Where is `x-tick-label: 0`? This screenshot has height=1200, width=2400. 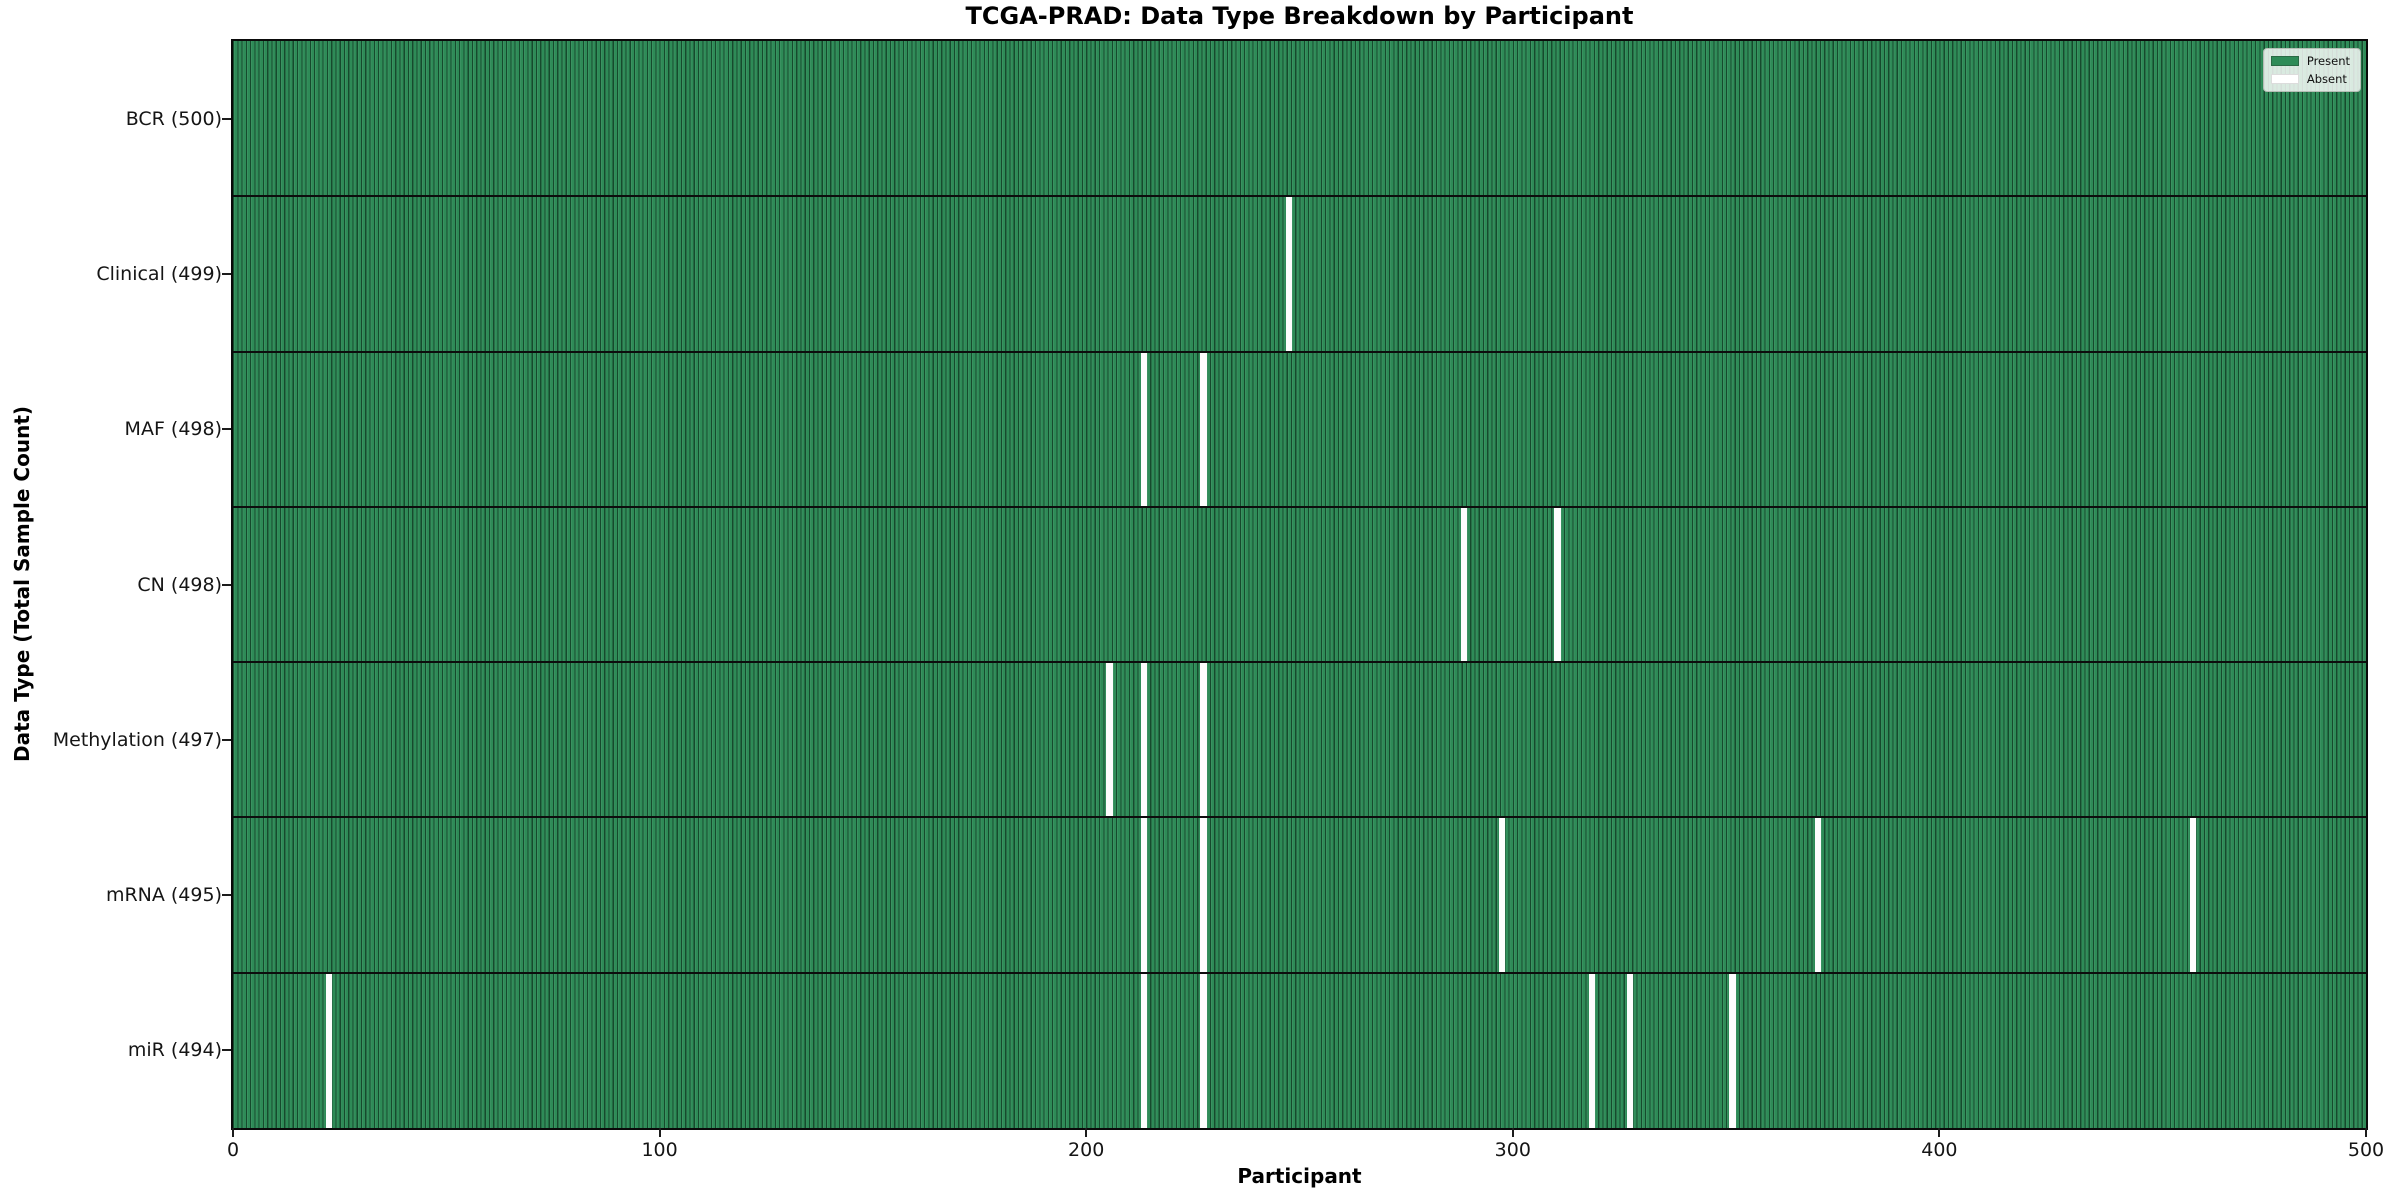
x-tick-label: 0 is located at coordinates (233, 1150).